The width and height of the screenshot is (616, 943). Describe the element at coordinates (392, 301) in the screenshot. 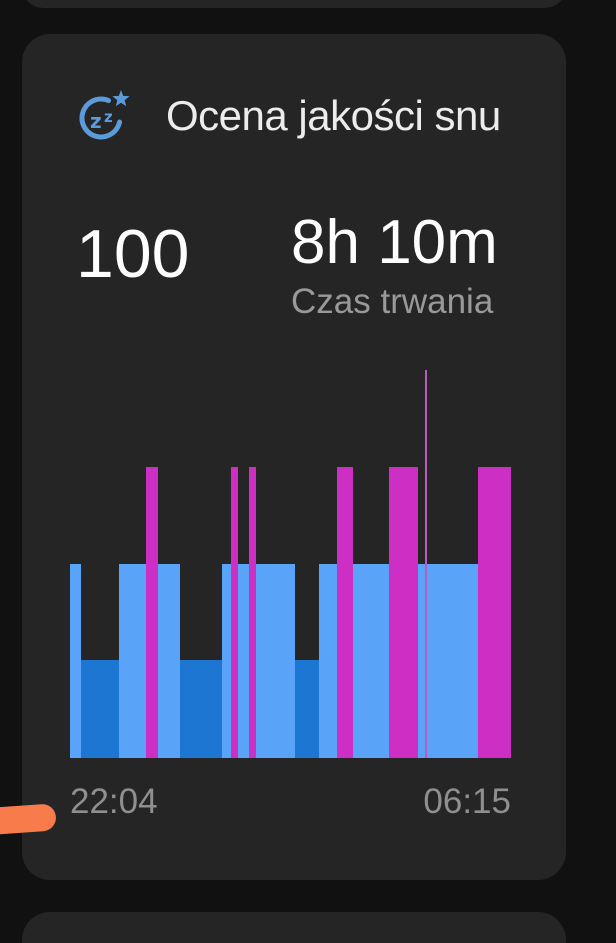

I see `duration-label: Czas trwania` at that location.